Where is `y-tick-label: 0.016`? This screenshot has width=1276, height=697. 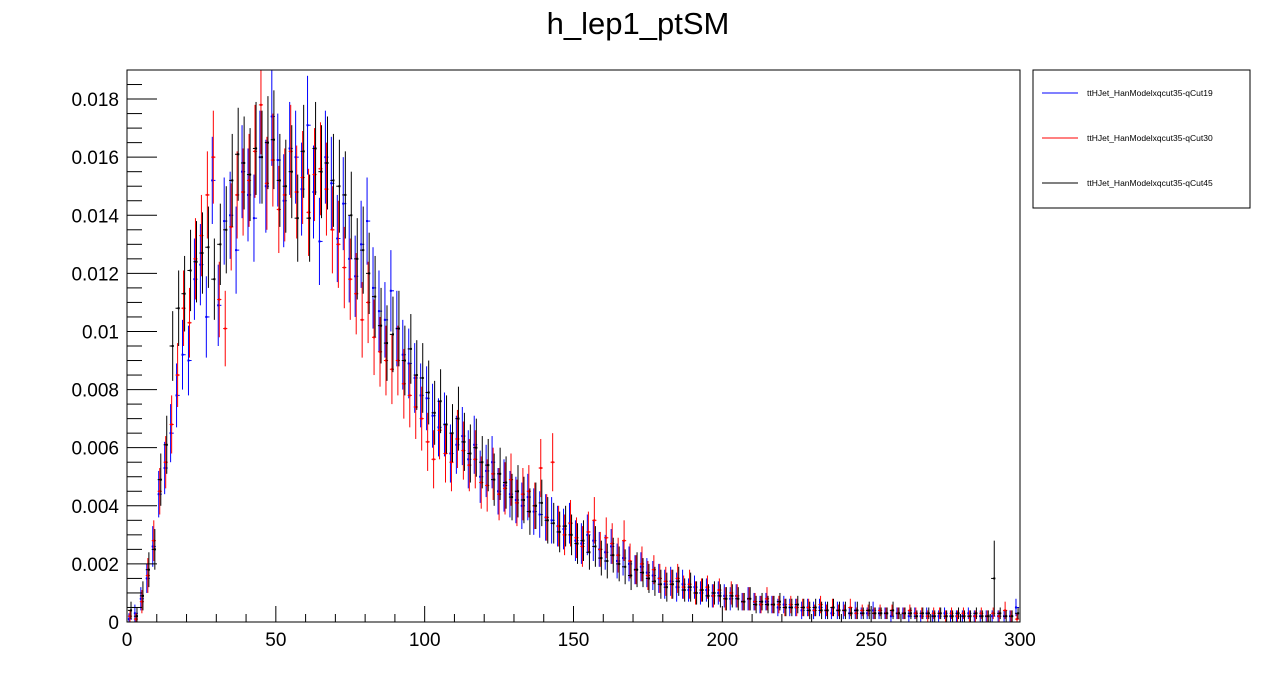
y-tick-label: 0.016 is located at coordinates (95, 158).